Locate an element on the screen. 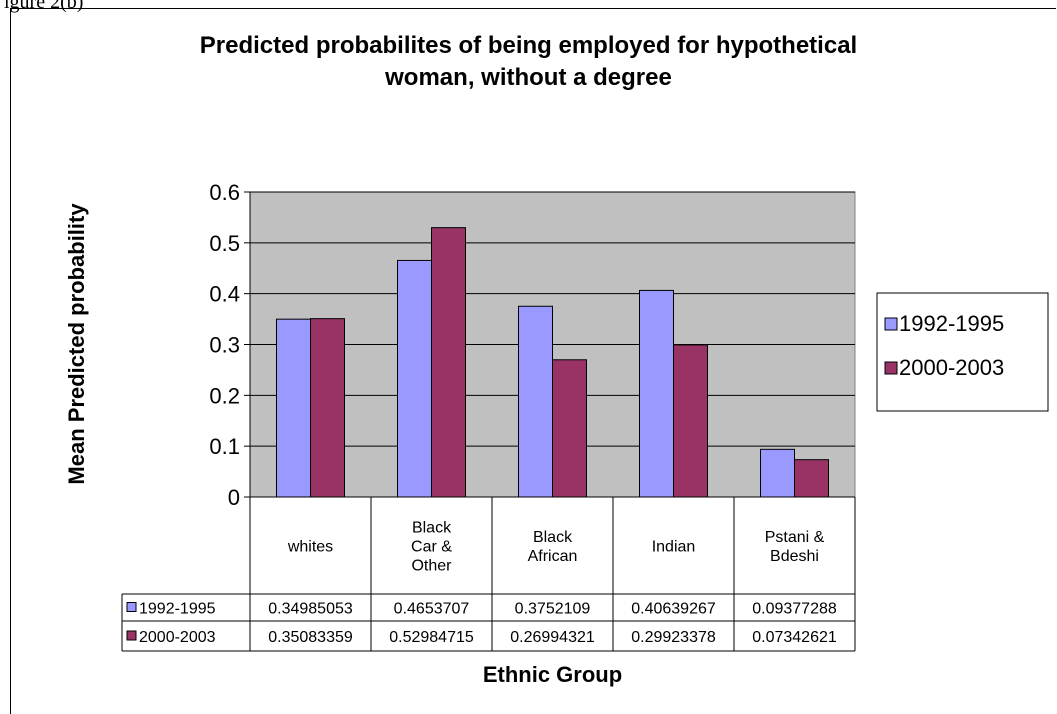 The width and height of the screenshot is (1057, 714). figure-caption: igure 2(b) is located at coordinates (44, 6).